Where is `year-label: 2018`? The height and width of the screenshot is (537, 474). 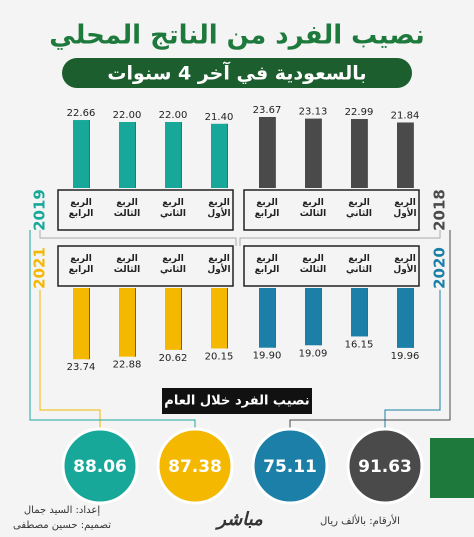
year-label: 2018 is located at coordinates (440, 210).